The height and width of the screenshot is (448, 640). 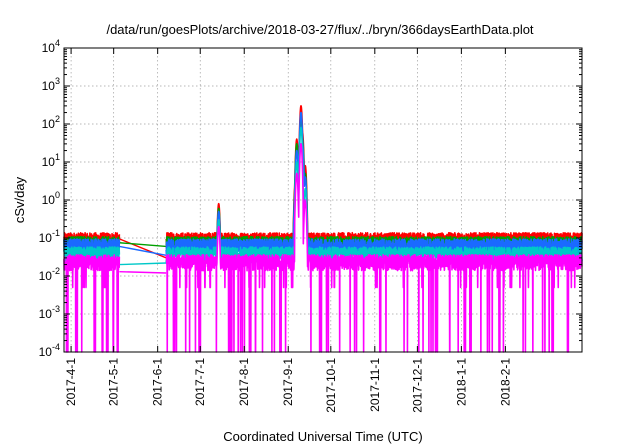 I want to click on x-tick-label: 2018-2-1, so click(x=505, y=382).